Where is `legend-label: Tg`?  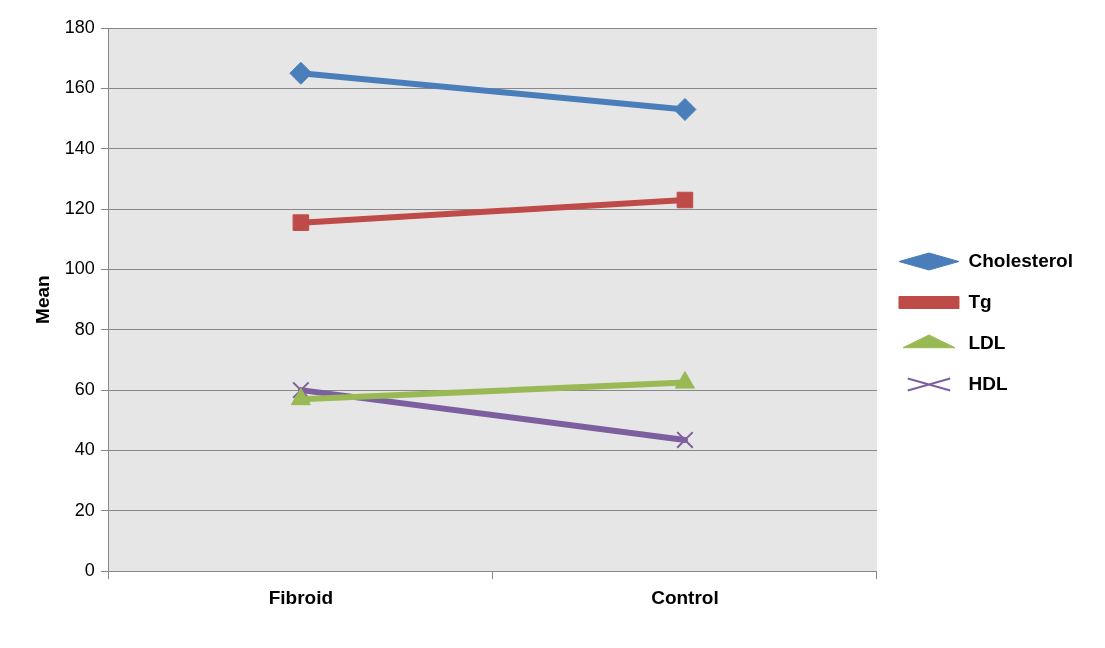 legend-label: Tg is located at coordinates (980, 301).